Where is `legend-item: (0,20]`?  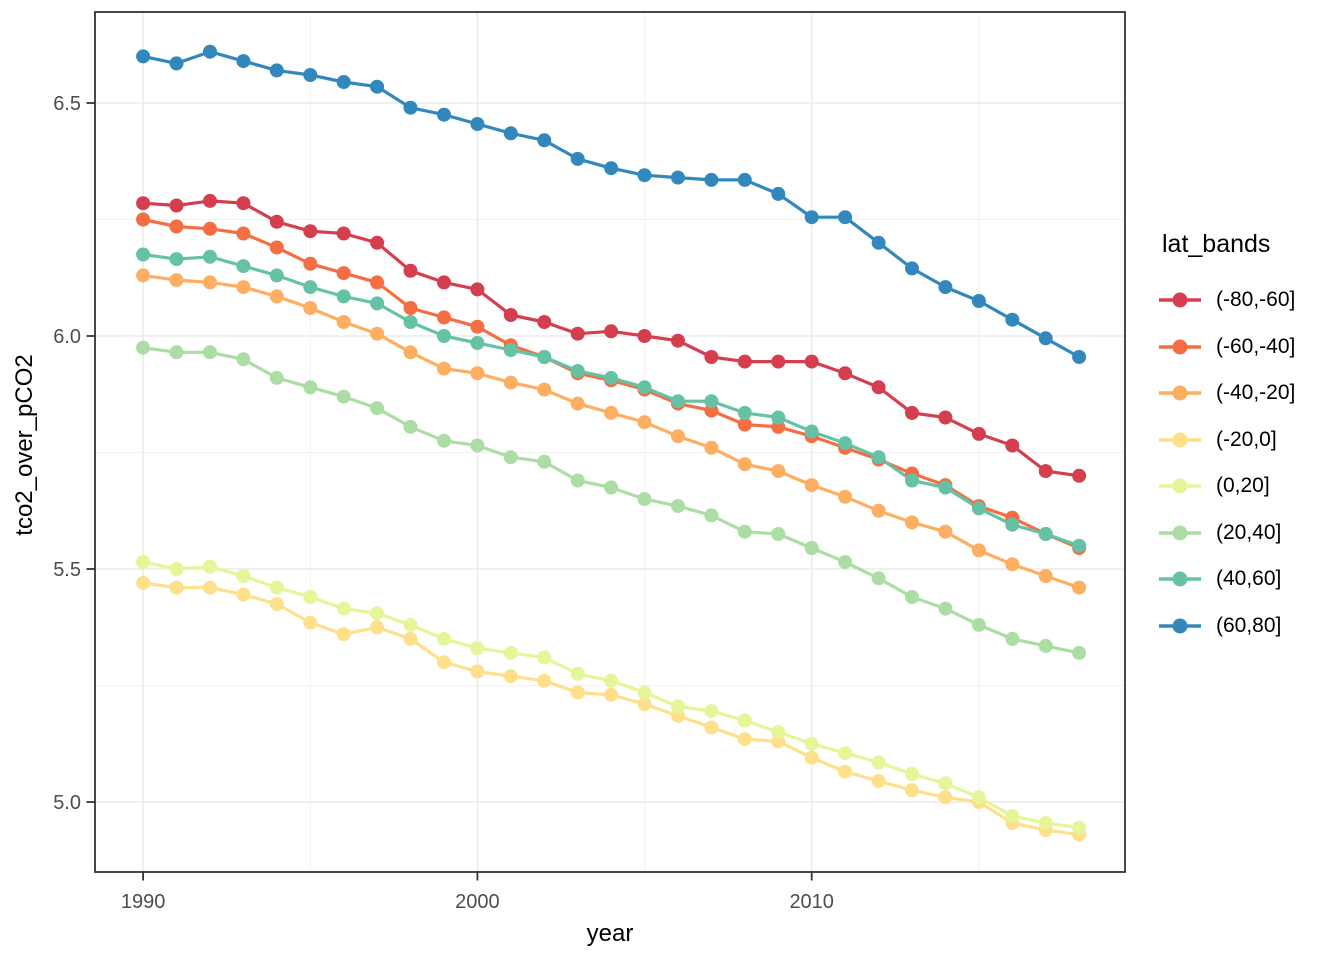 legend-item: (0,20] is located at coordinates (1251, 486).